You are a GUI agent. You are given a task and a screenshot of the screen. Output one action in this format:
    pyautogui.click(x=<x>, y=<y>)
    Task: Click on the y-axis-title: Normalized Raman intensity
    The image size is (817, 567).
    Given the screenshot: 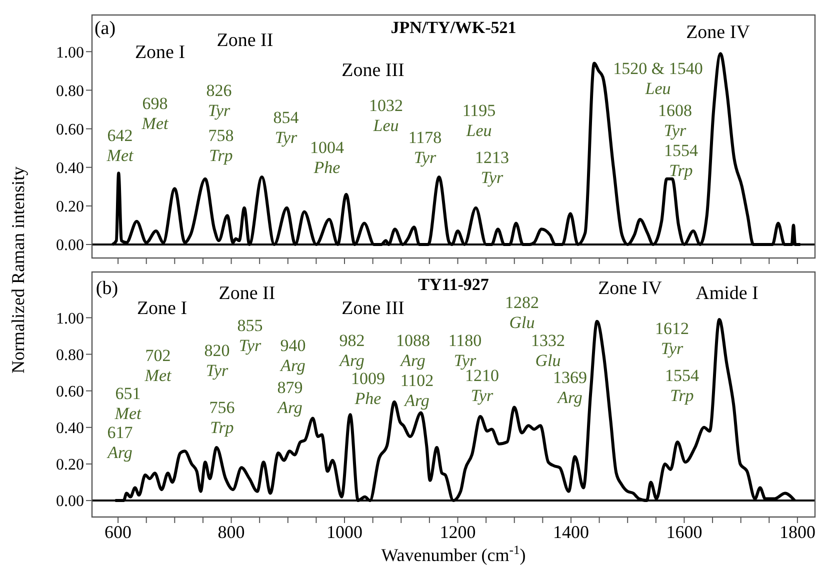 What is the action you would take?
    pyautogui.click(x=18, y=270)
    